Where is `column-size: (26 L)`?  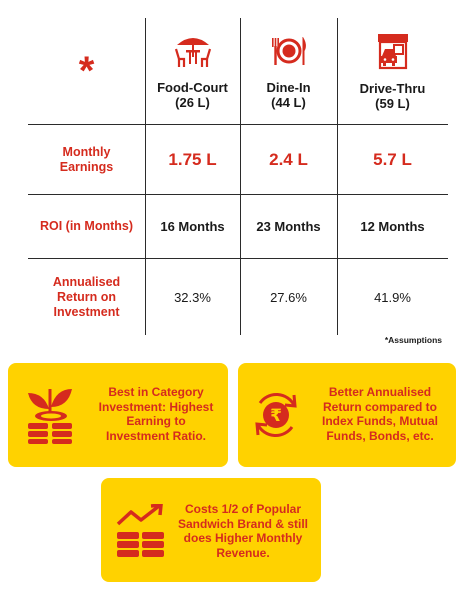 column-size: (26 L) is located at coordinates (192, 102).